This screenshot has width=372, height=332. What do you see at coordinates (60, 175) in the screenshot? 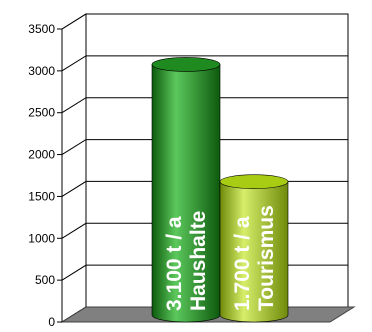
I see `y-axis` at bounding box center [60, 175].